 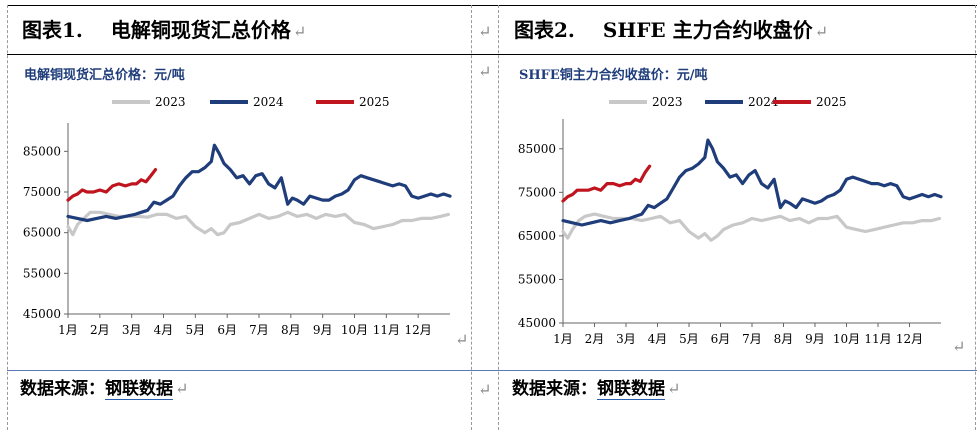 I want to click on middle-cell-border, so click(x=471, y=217).